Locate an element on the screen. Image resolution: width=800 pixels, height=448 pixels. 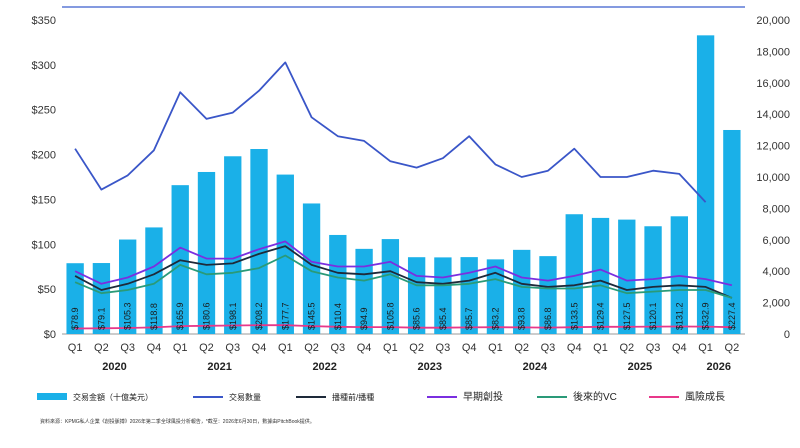
y-right-tick-label: 2,000 is located at coordinates (776, 304).